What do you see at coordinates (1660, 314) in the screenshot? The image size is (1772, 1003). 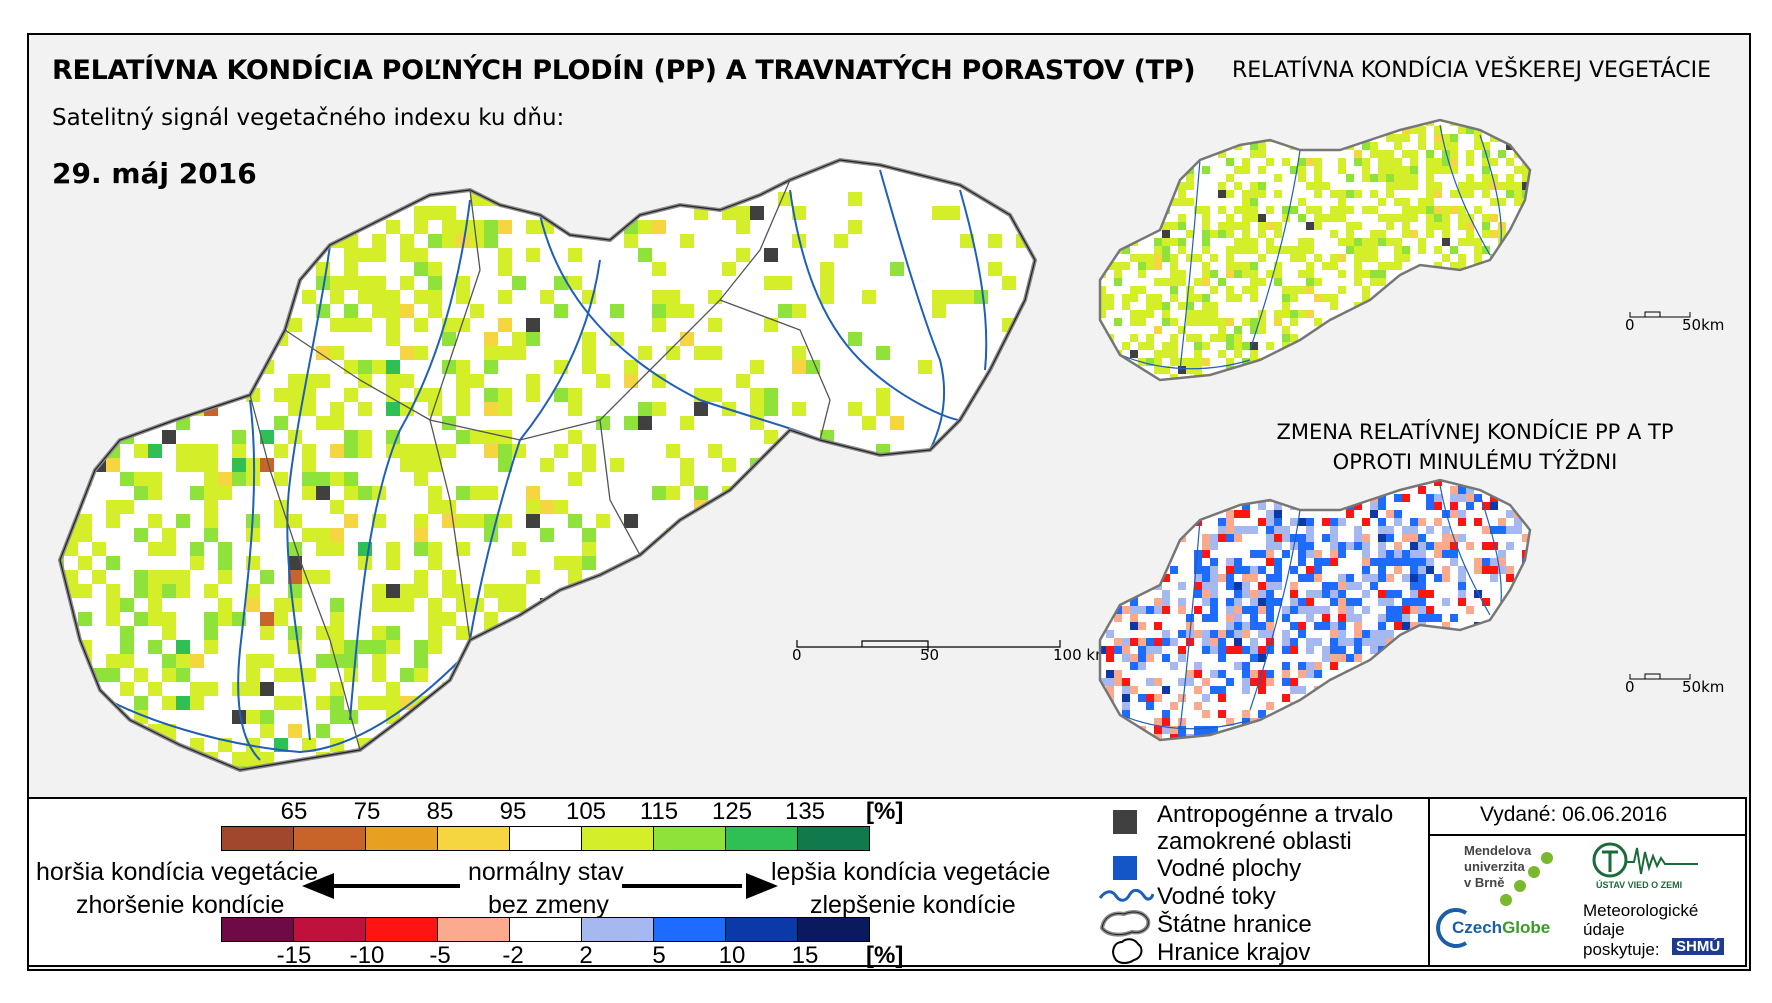 I see `scale-bar-inset1` at bounding box center [1660, 314].